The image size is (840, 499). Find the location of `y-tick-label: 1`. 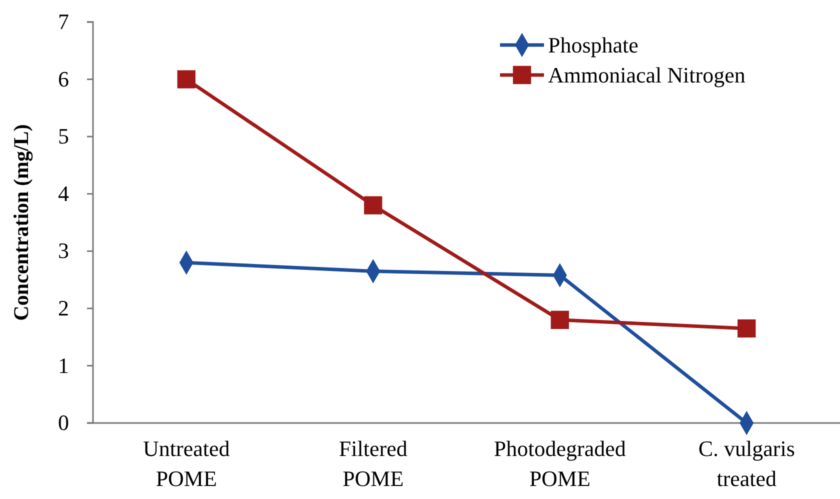

y-tick-label: 1 is located at coordinates (63, 365).